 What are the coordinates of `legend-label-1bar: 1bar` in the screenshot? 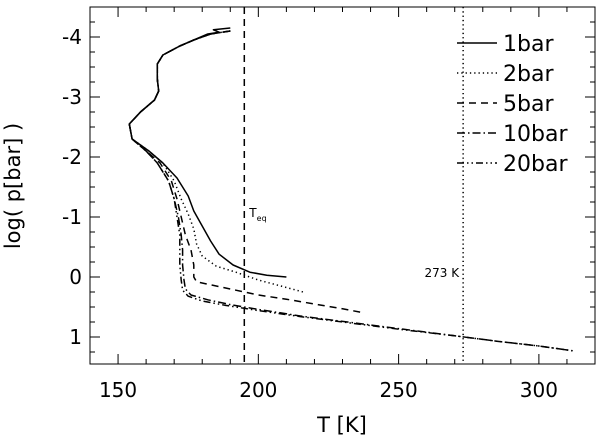 It's located at (528, 44).